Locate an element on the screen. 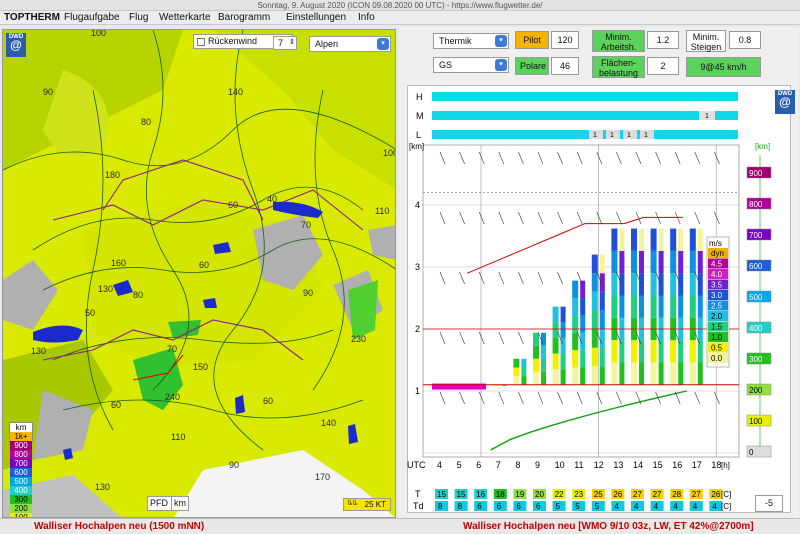  pilot-input: 120 is located at coordinates (565, 40).